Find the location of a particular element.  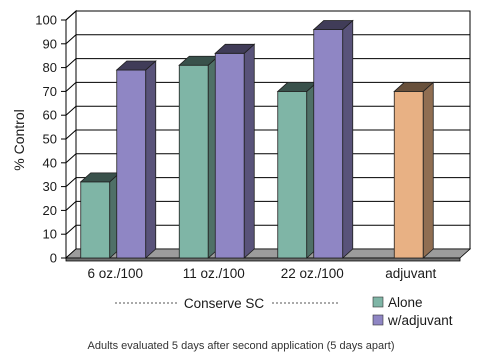

y-tick-label: 50 is located at coordinates (50, 139).